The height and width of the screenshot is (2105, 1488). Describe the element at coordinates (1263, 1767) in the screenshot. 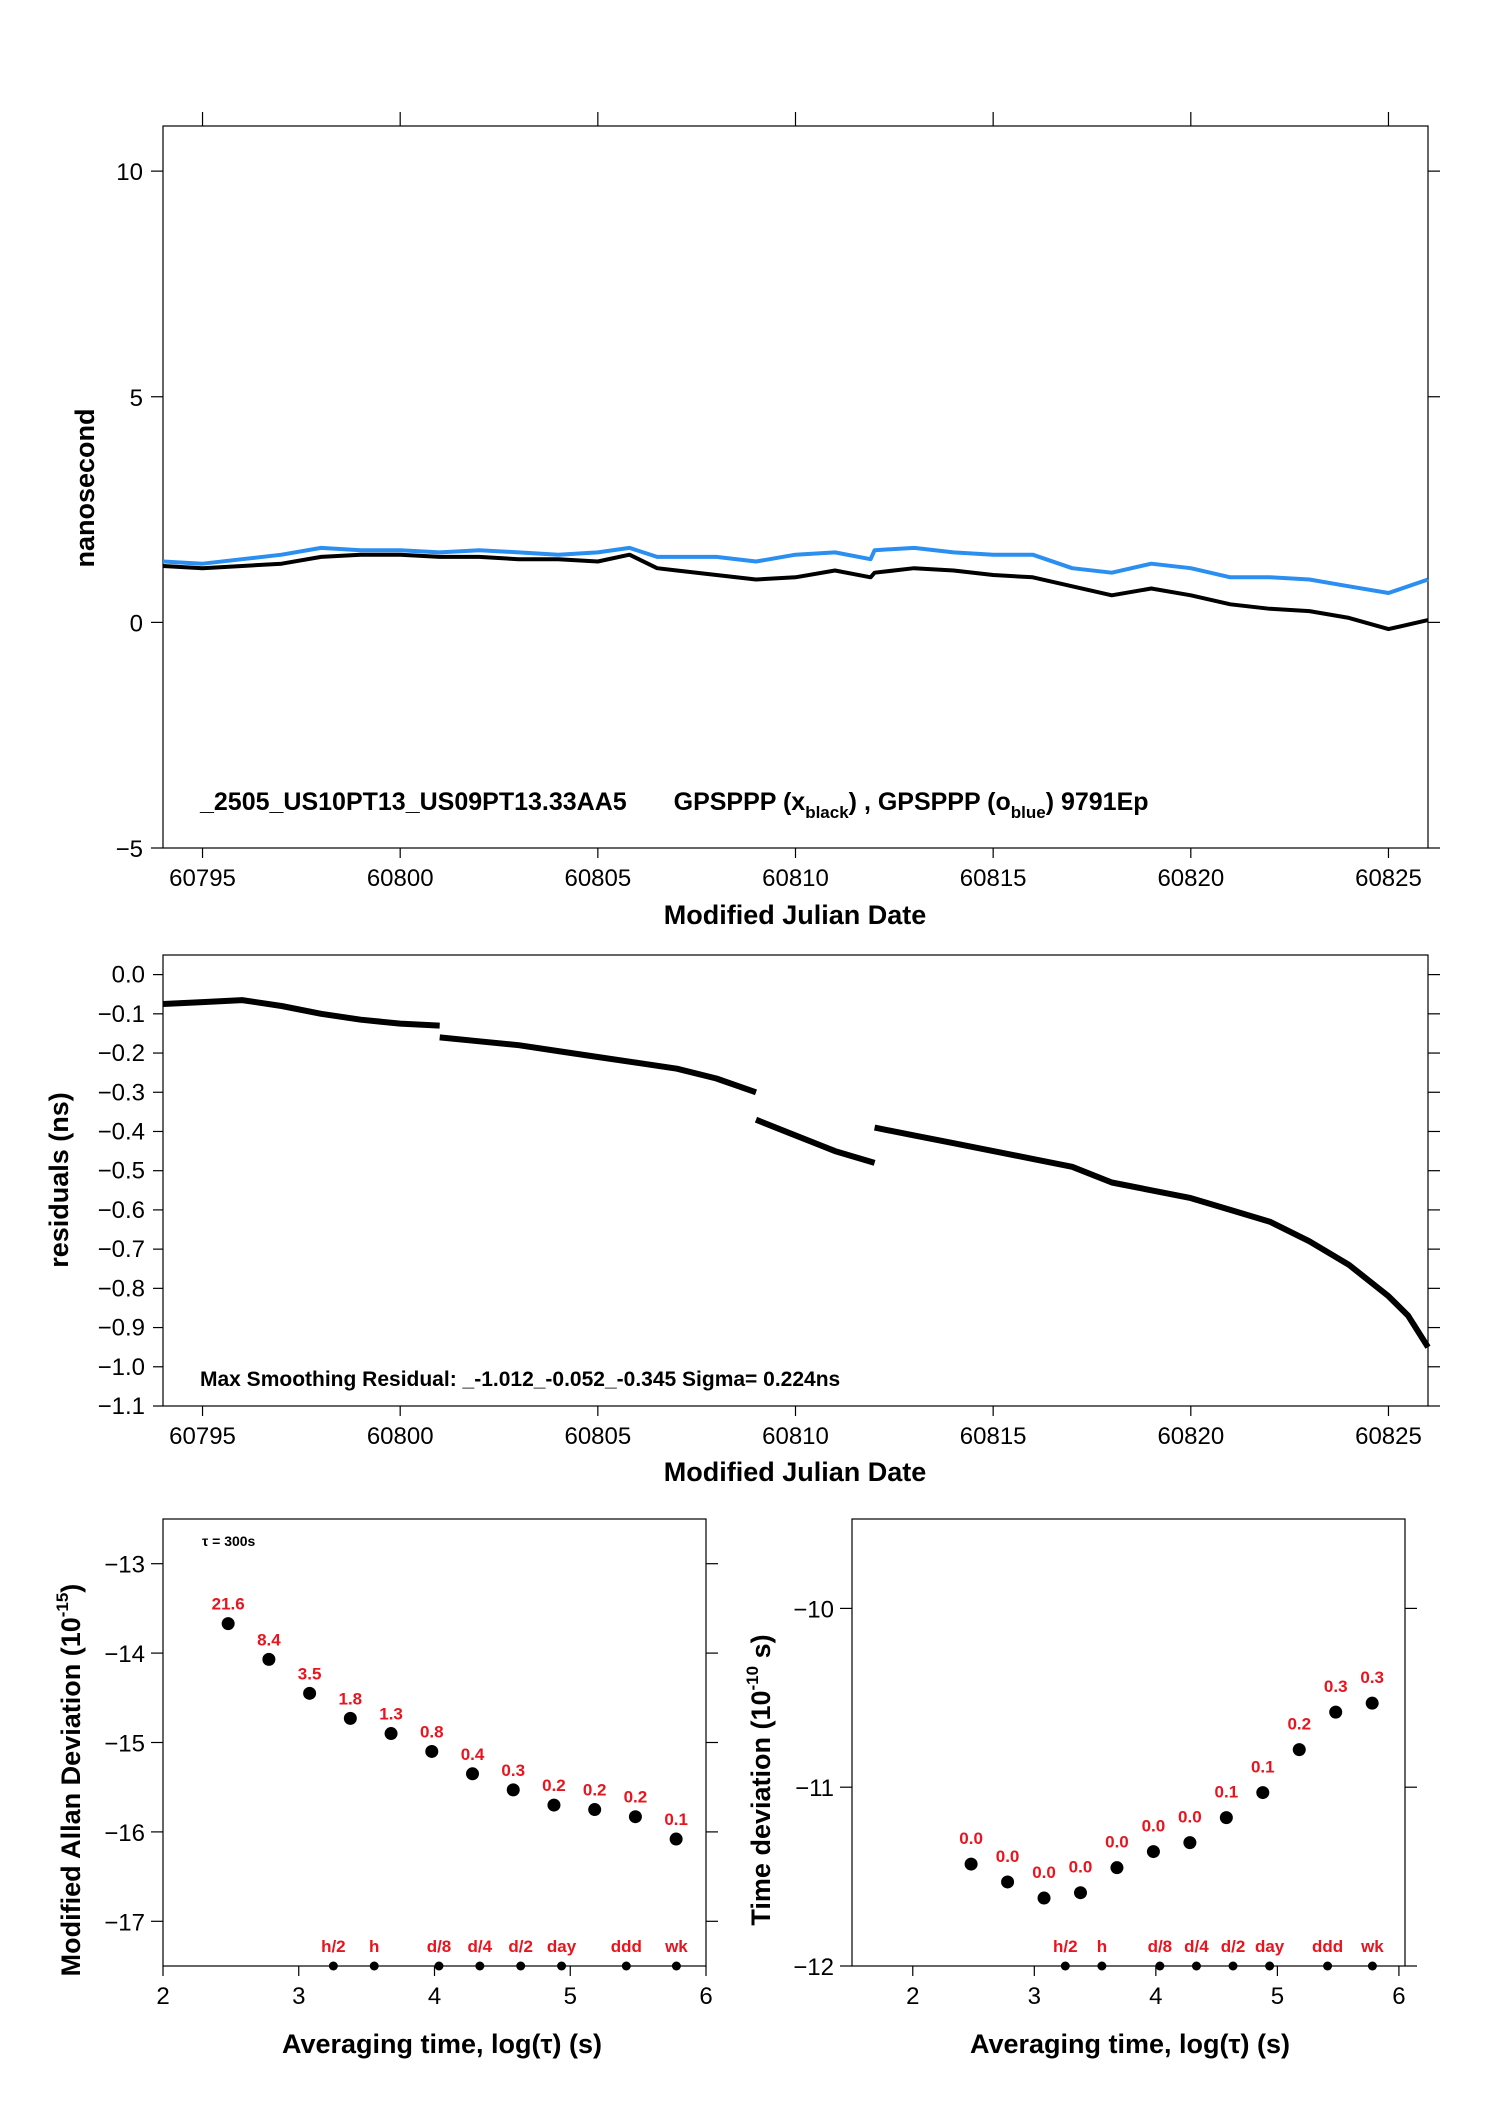

I see `tdev-point-label: 0.1` at that location.